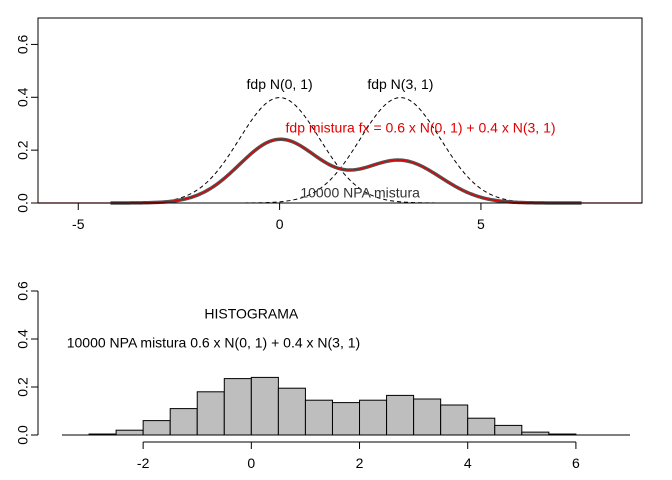 The image size is (672, 480). I want to click on x-tick-label: 6, so click(576, 463).